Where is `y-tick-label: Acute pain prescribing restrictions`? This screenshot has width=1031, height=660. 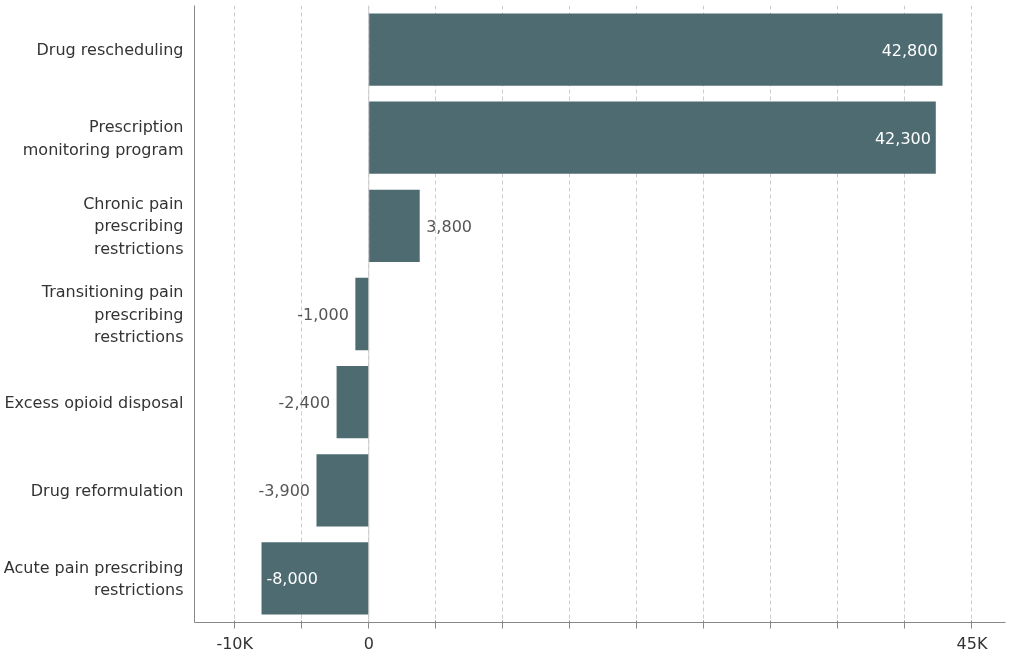 y-tick-label: Acute pain prescribing restrictions is located at coordinates (93, 578).